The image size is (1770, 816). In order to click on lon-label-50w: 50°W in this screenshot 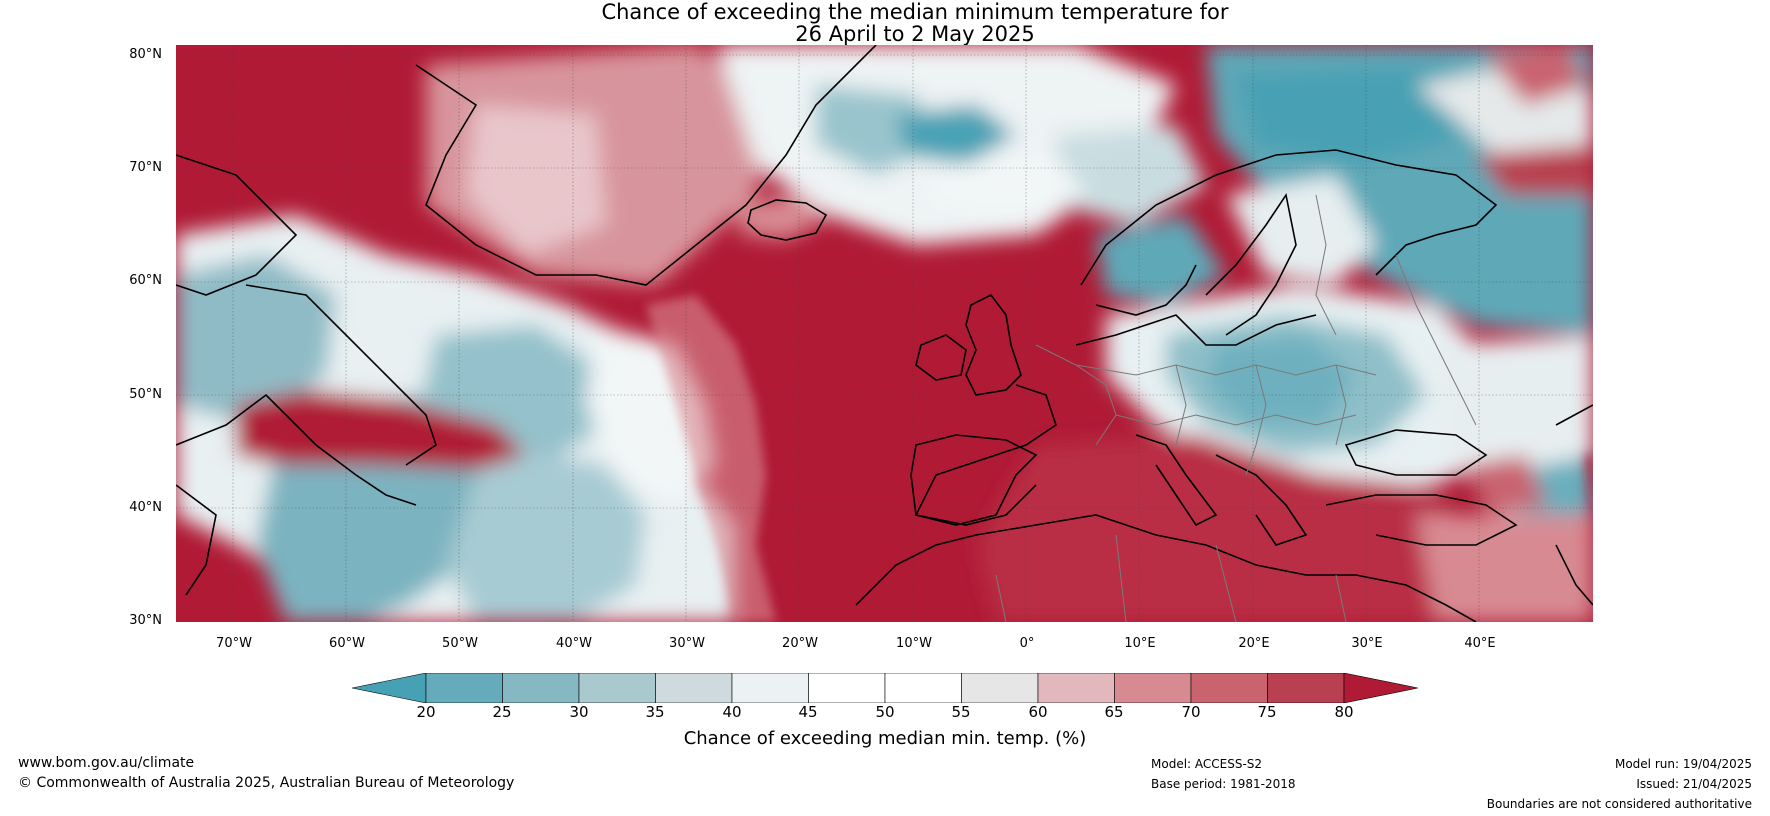, I will do `click(460, 643)`.